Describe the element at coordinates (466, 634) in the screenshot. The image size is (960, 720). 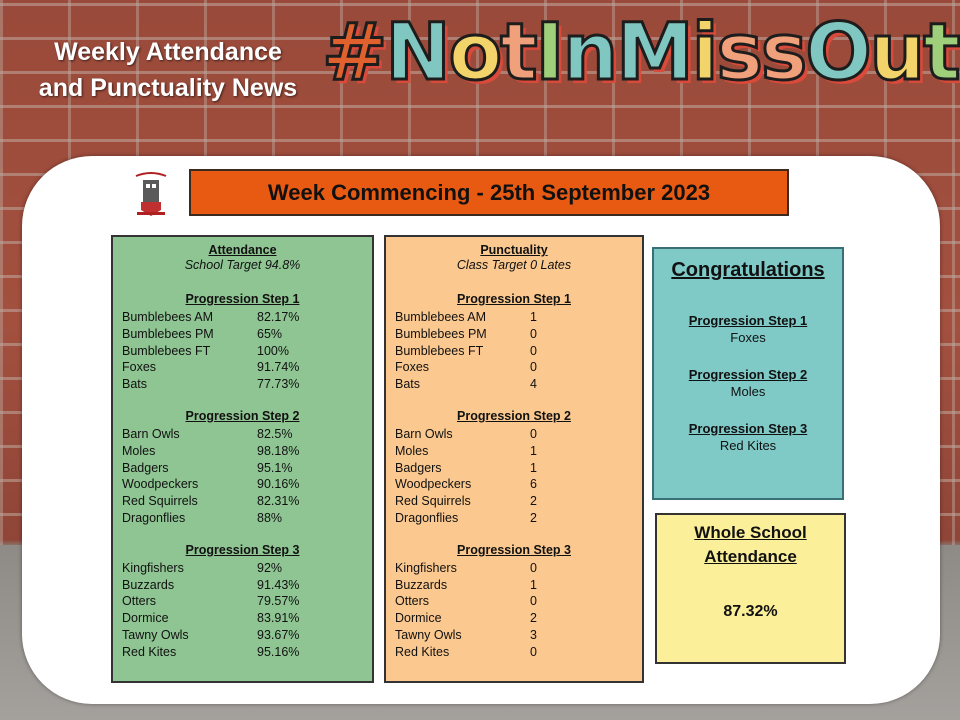
I see `list-item: Tawny Owls 3` at that location.